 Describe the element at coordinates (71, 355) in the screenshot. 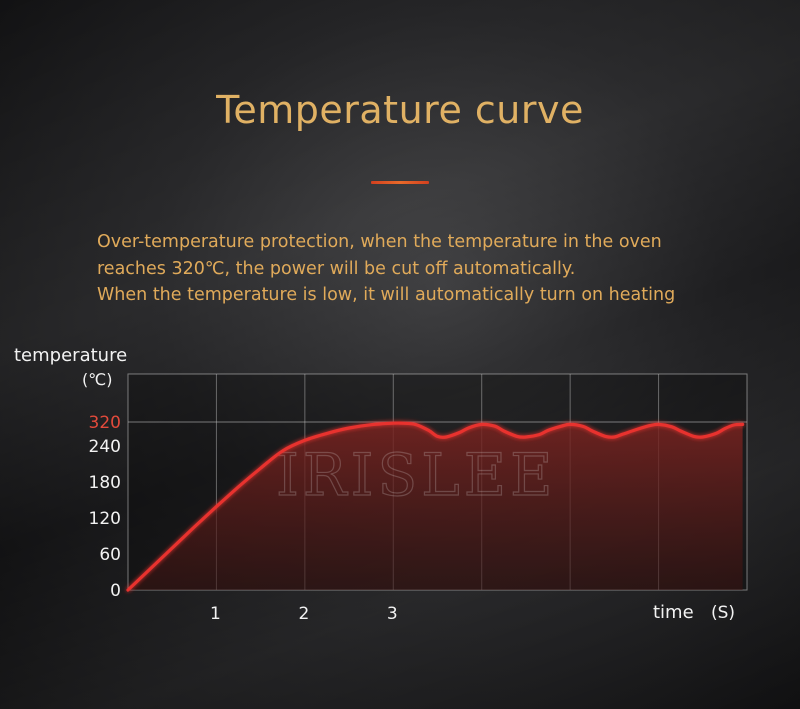

I see `y-axis-label: temperature` at that location.